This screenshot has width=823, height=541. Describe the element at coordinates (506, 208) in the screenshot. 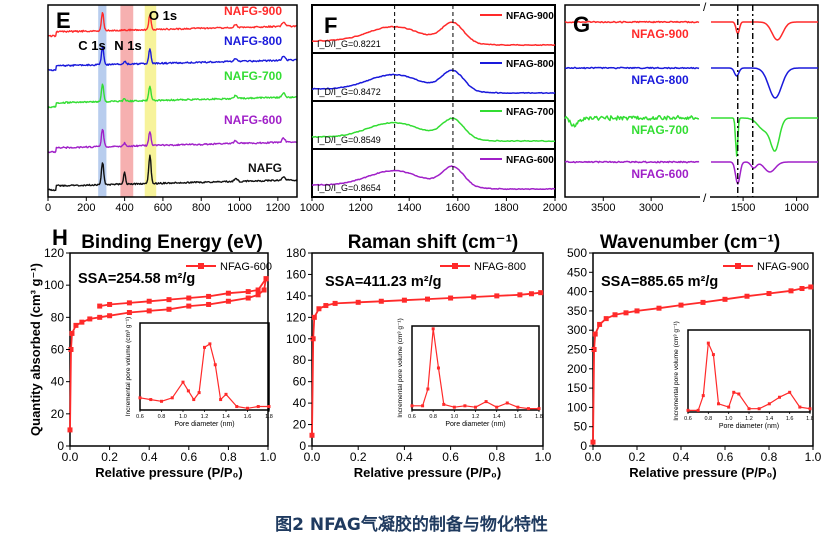

I see `x-tick-label: 1800` at that location.